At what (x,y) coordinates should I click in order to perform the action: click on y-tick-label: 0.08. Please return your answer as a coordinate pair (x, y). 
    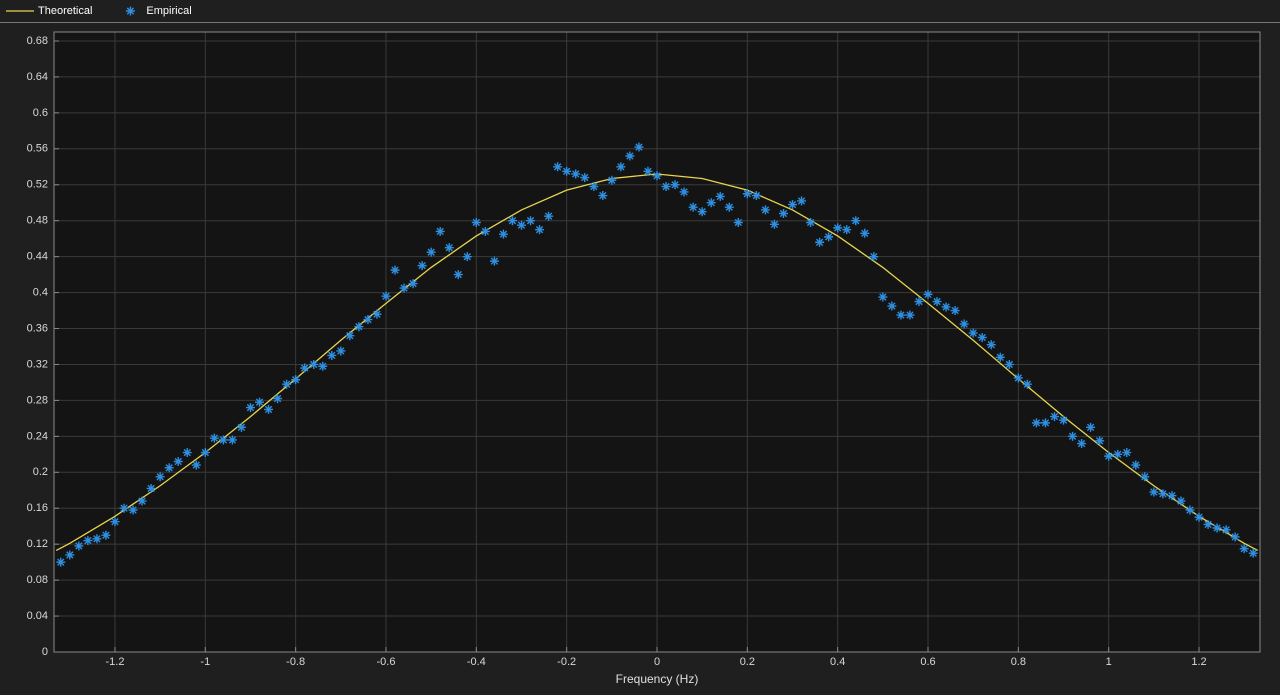
    Looking at the image, I should click on (37, 580).